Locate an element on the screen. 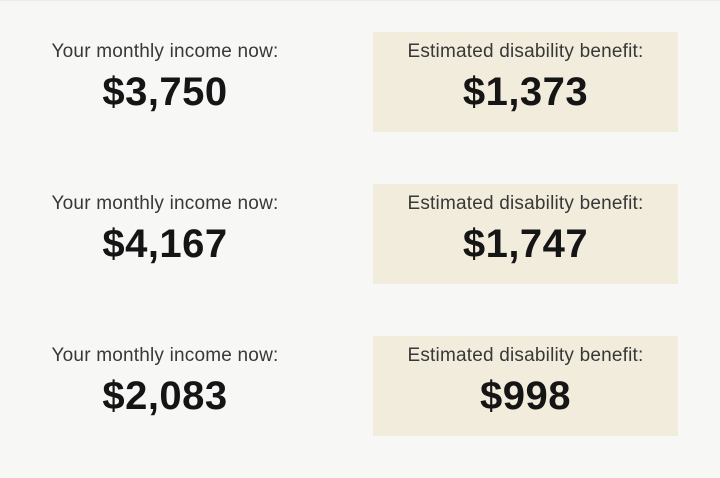 Image resolution: width=720 pixels, height=478 pixels. benefit-card: Estimated disability benefit: $998 is located at coordinates (525, 386).